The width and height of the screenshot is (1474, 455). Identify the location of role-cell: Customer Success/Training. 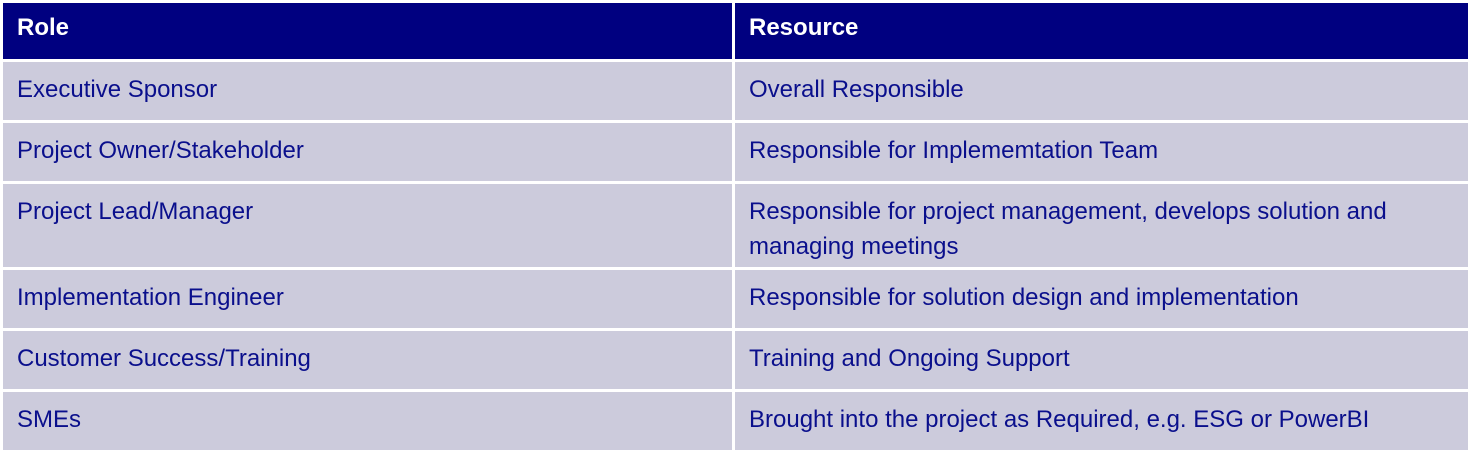
(369, 360).